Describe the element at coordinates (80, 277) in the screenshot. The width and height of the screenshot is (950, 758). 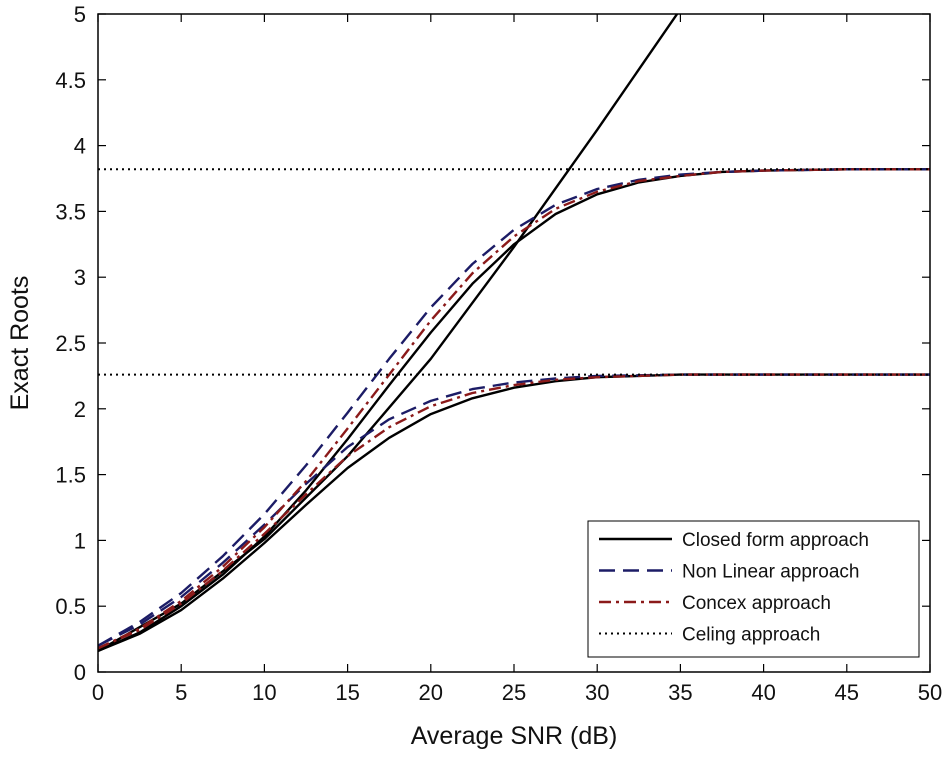
I see `y-tick-label-6: 3` at that location.